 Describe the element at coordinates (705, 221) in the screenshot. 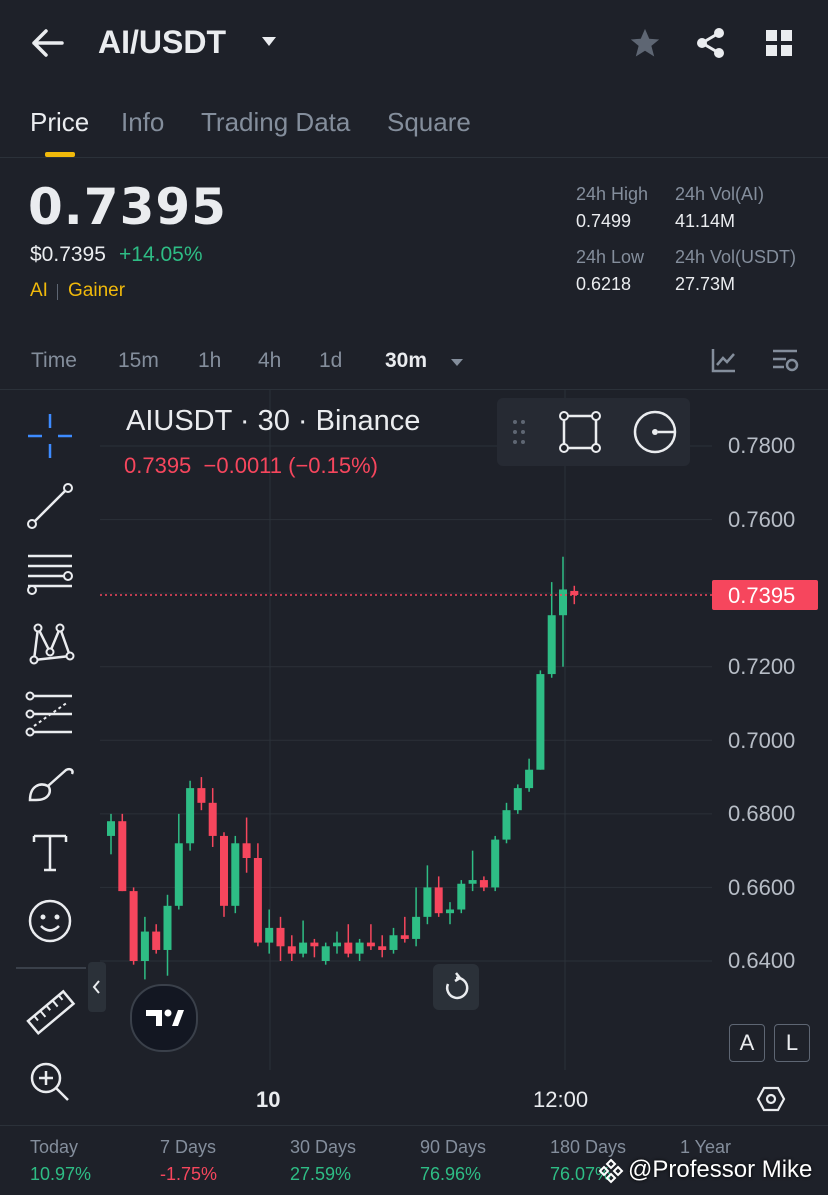

I see `vol-ai-value: 41.14M` at that location.